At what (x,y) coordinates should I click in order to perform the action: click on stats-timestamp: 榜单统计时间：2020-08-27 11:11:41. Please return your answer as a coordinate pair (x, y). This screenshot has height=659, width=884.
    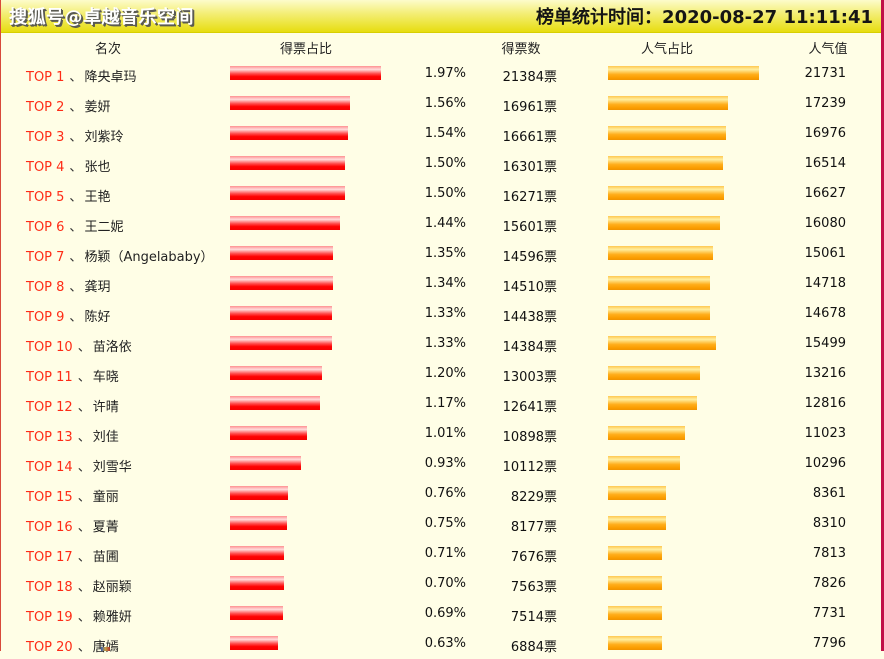
    Looking at the image, I should click on (704, 17).